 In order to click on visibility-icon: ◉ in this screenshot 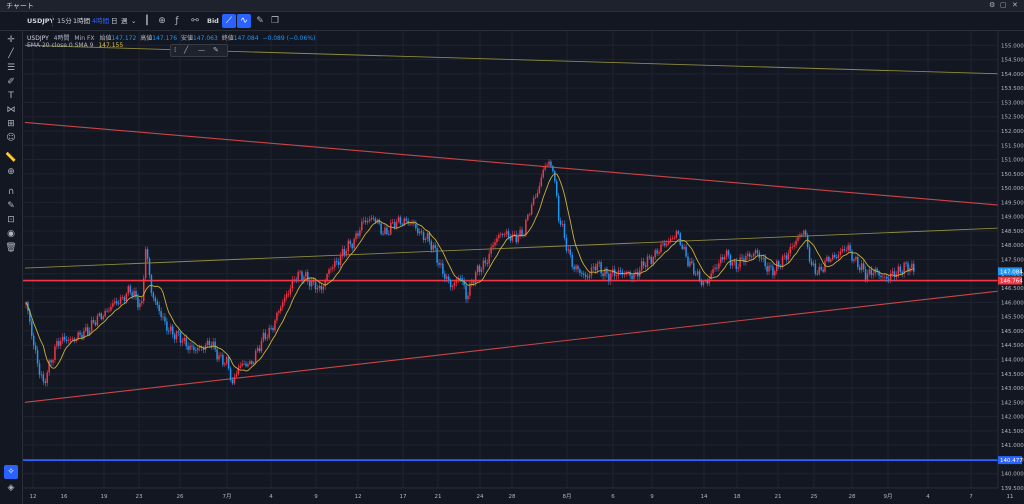, I will do `click(11, 234)`.